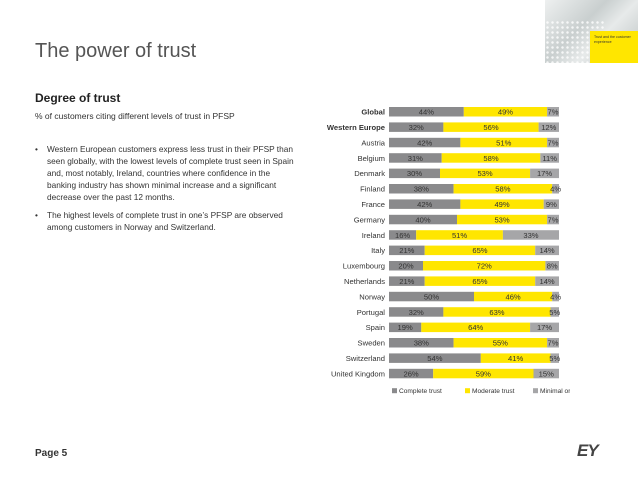  I want to click on data-label-minimal-or-no-trust-france: 9%, so click(551, 204).